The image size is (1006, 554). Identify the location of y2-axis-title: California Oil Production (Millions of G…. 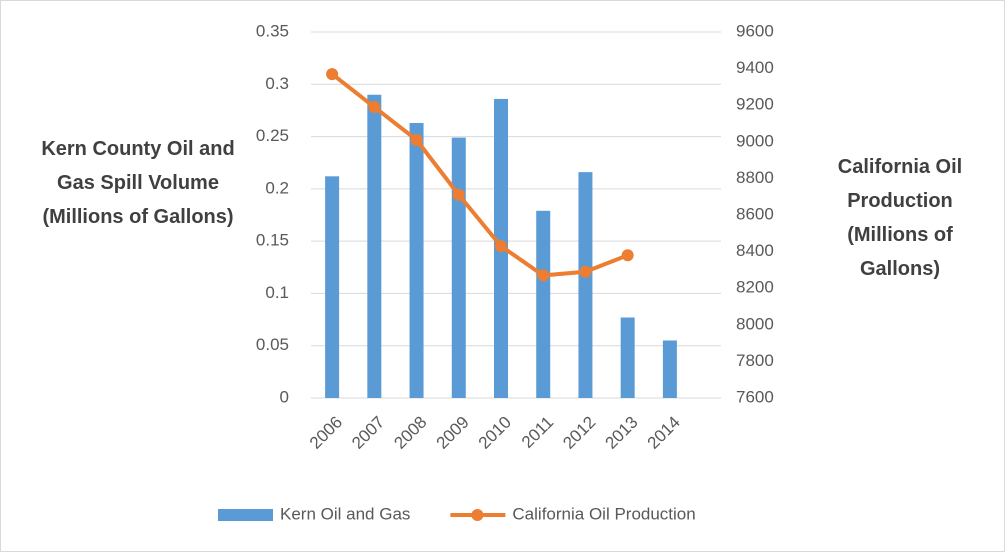
(900, 218).